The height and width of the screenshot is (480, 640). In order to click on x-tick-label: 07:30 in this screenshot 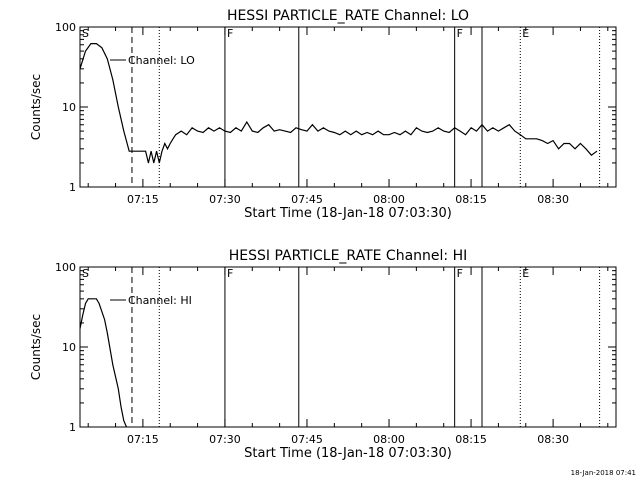, I will do `click(225, 439)`.